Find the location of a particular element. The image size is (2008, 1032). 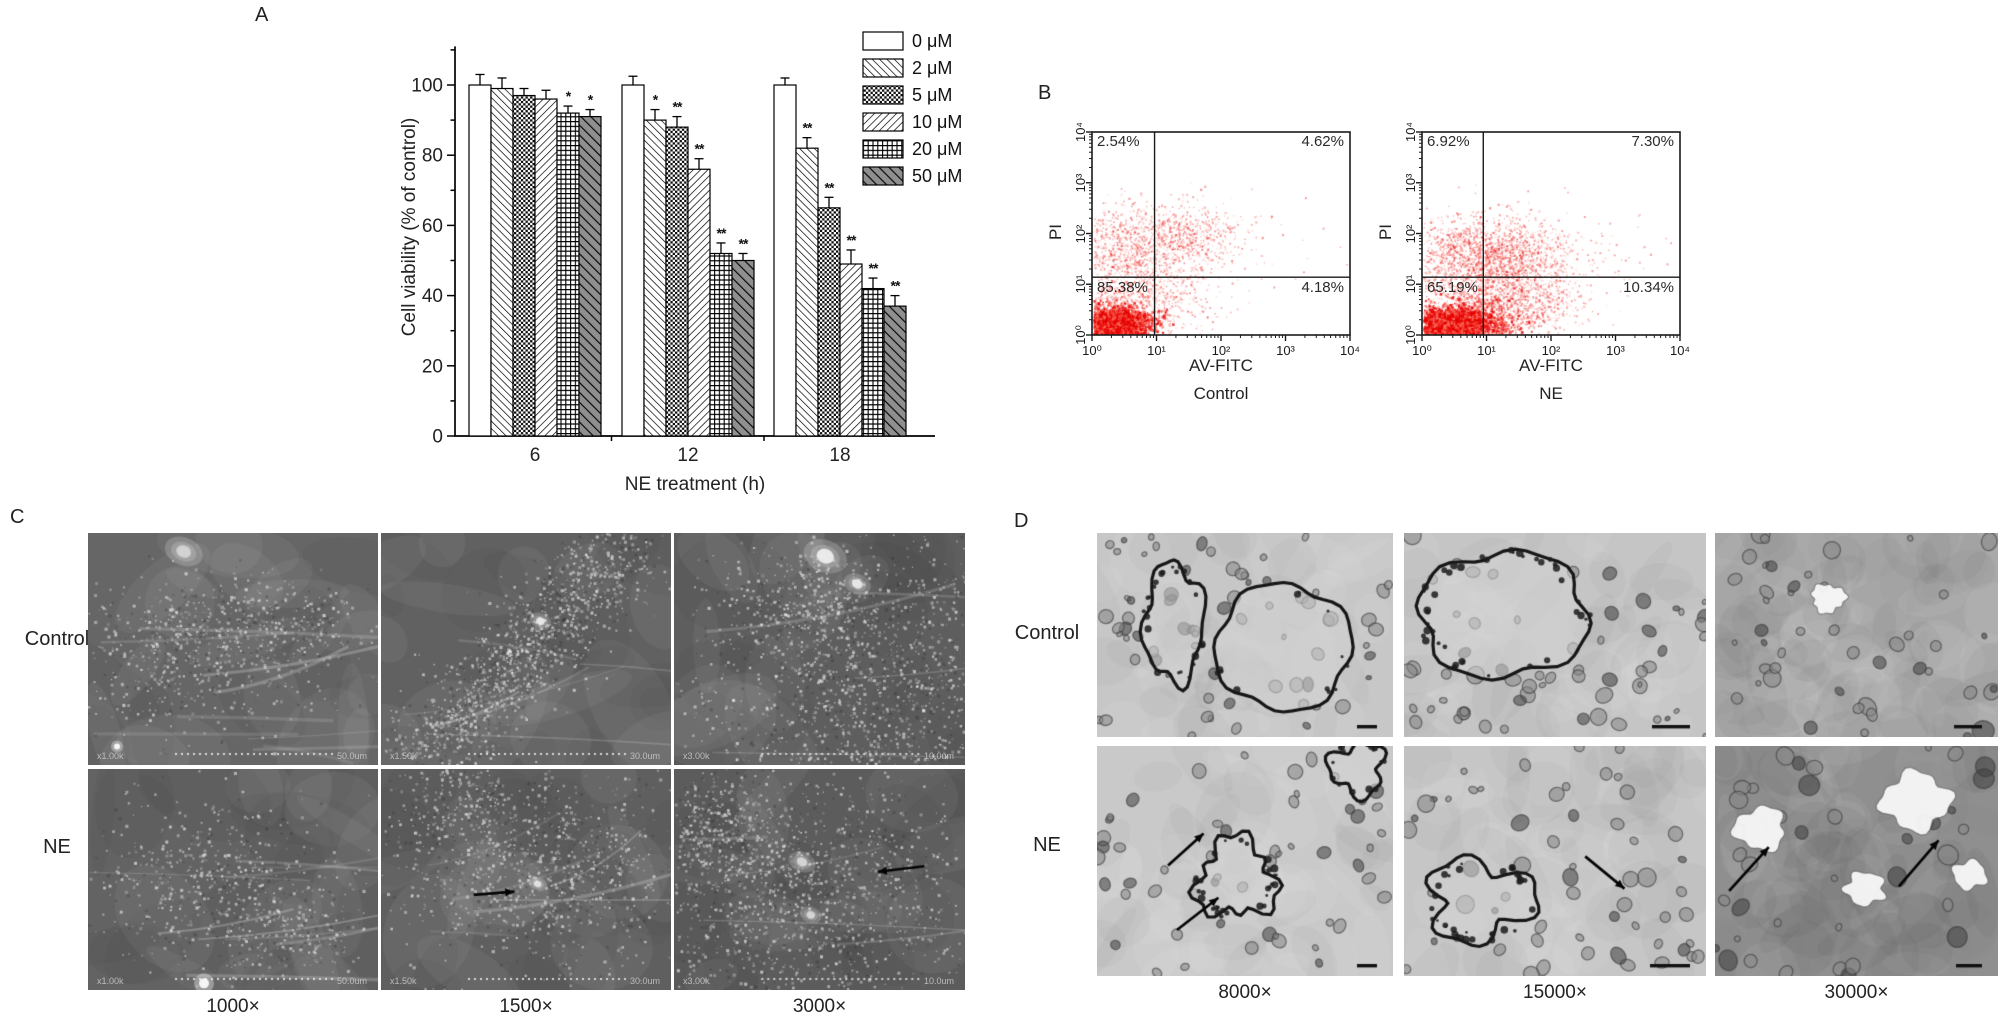

flow-x-tick-label: 10¹ is located at coordinates (1486, 350).